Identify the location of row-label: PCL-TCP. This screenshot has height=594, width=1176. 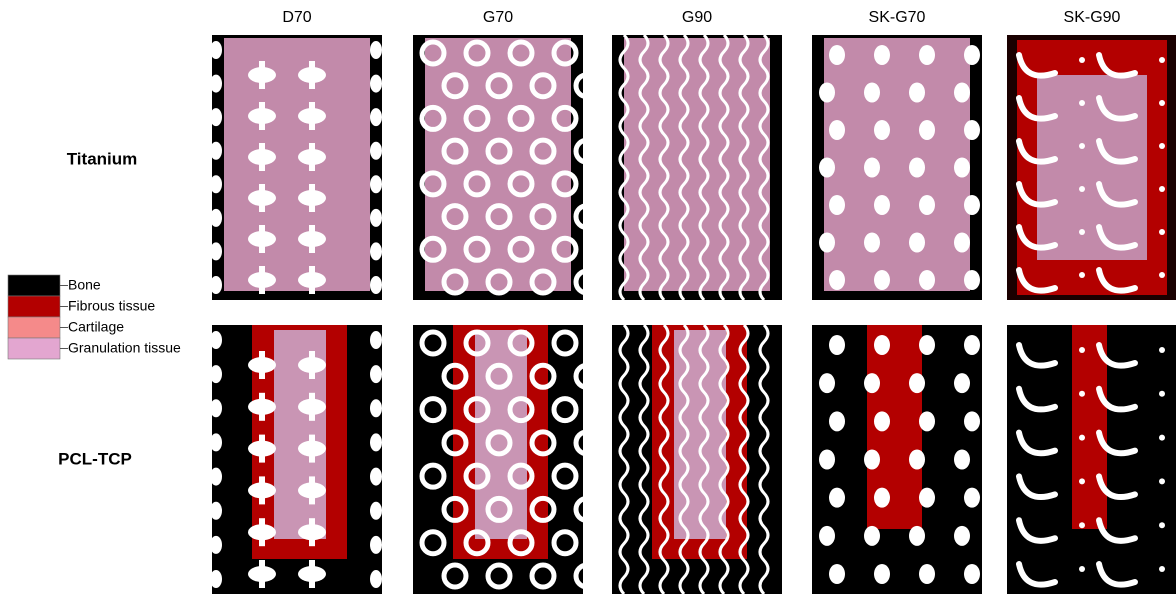
(95, 458).